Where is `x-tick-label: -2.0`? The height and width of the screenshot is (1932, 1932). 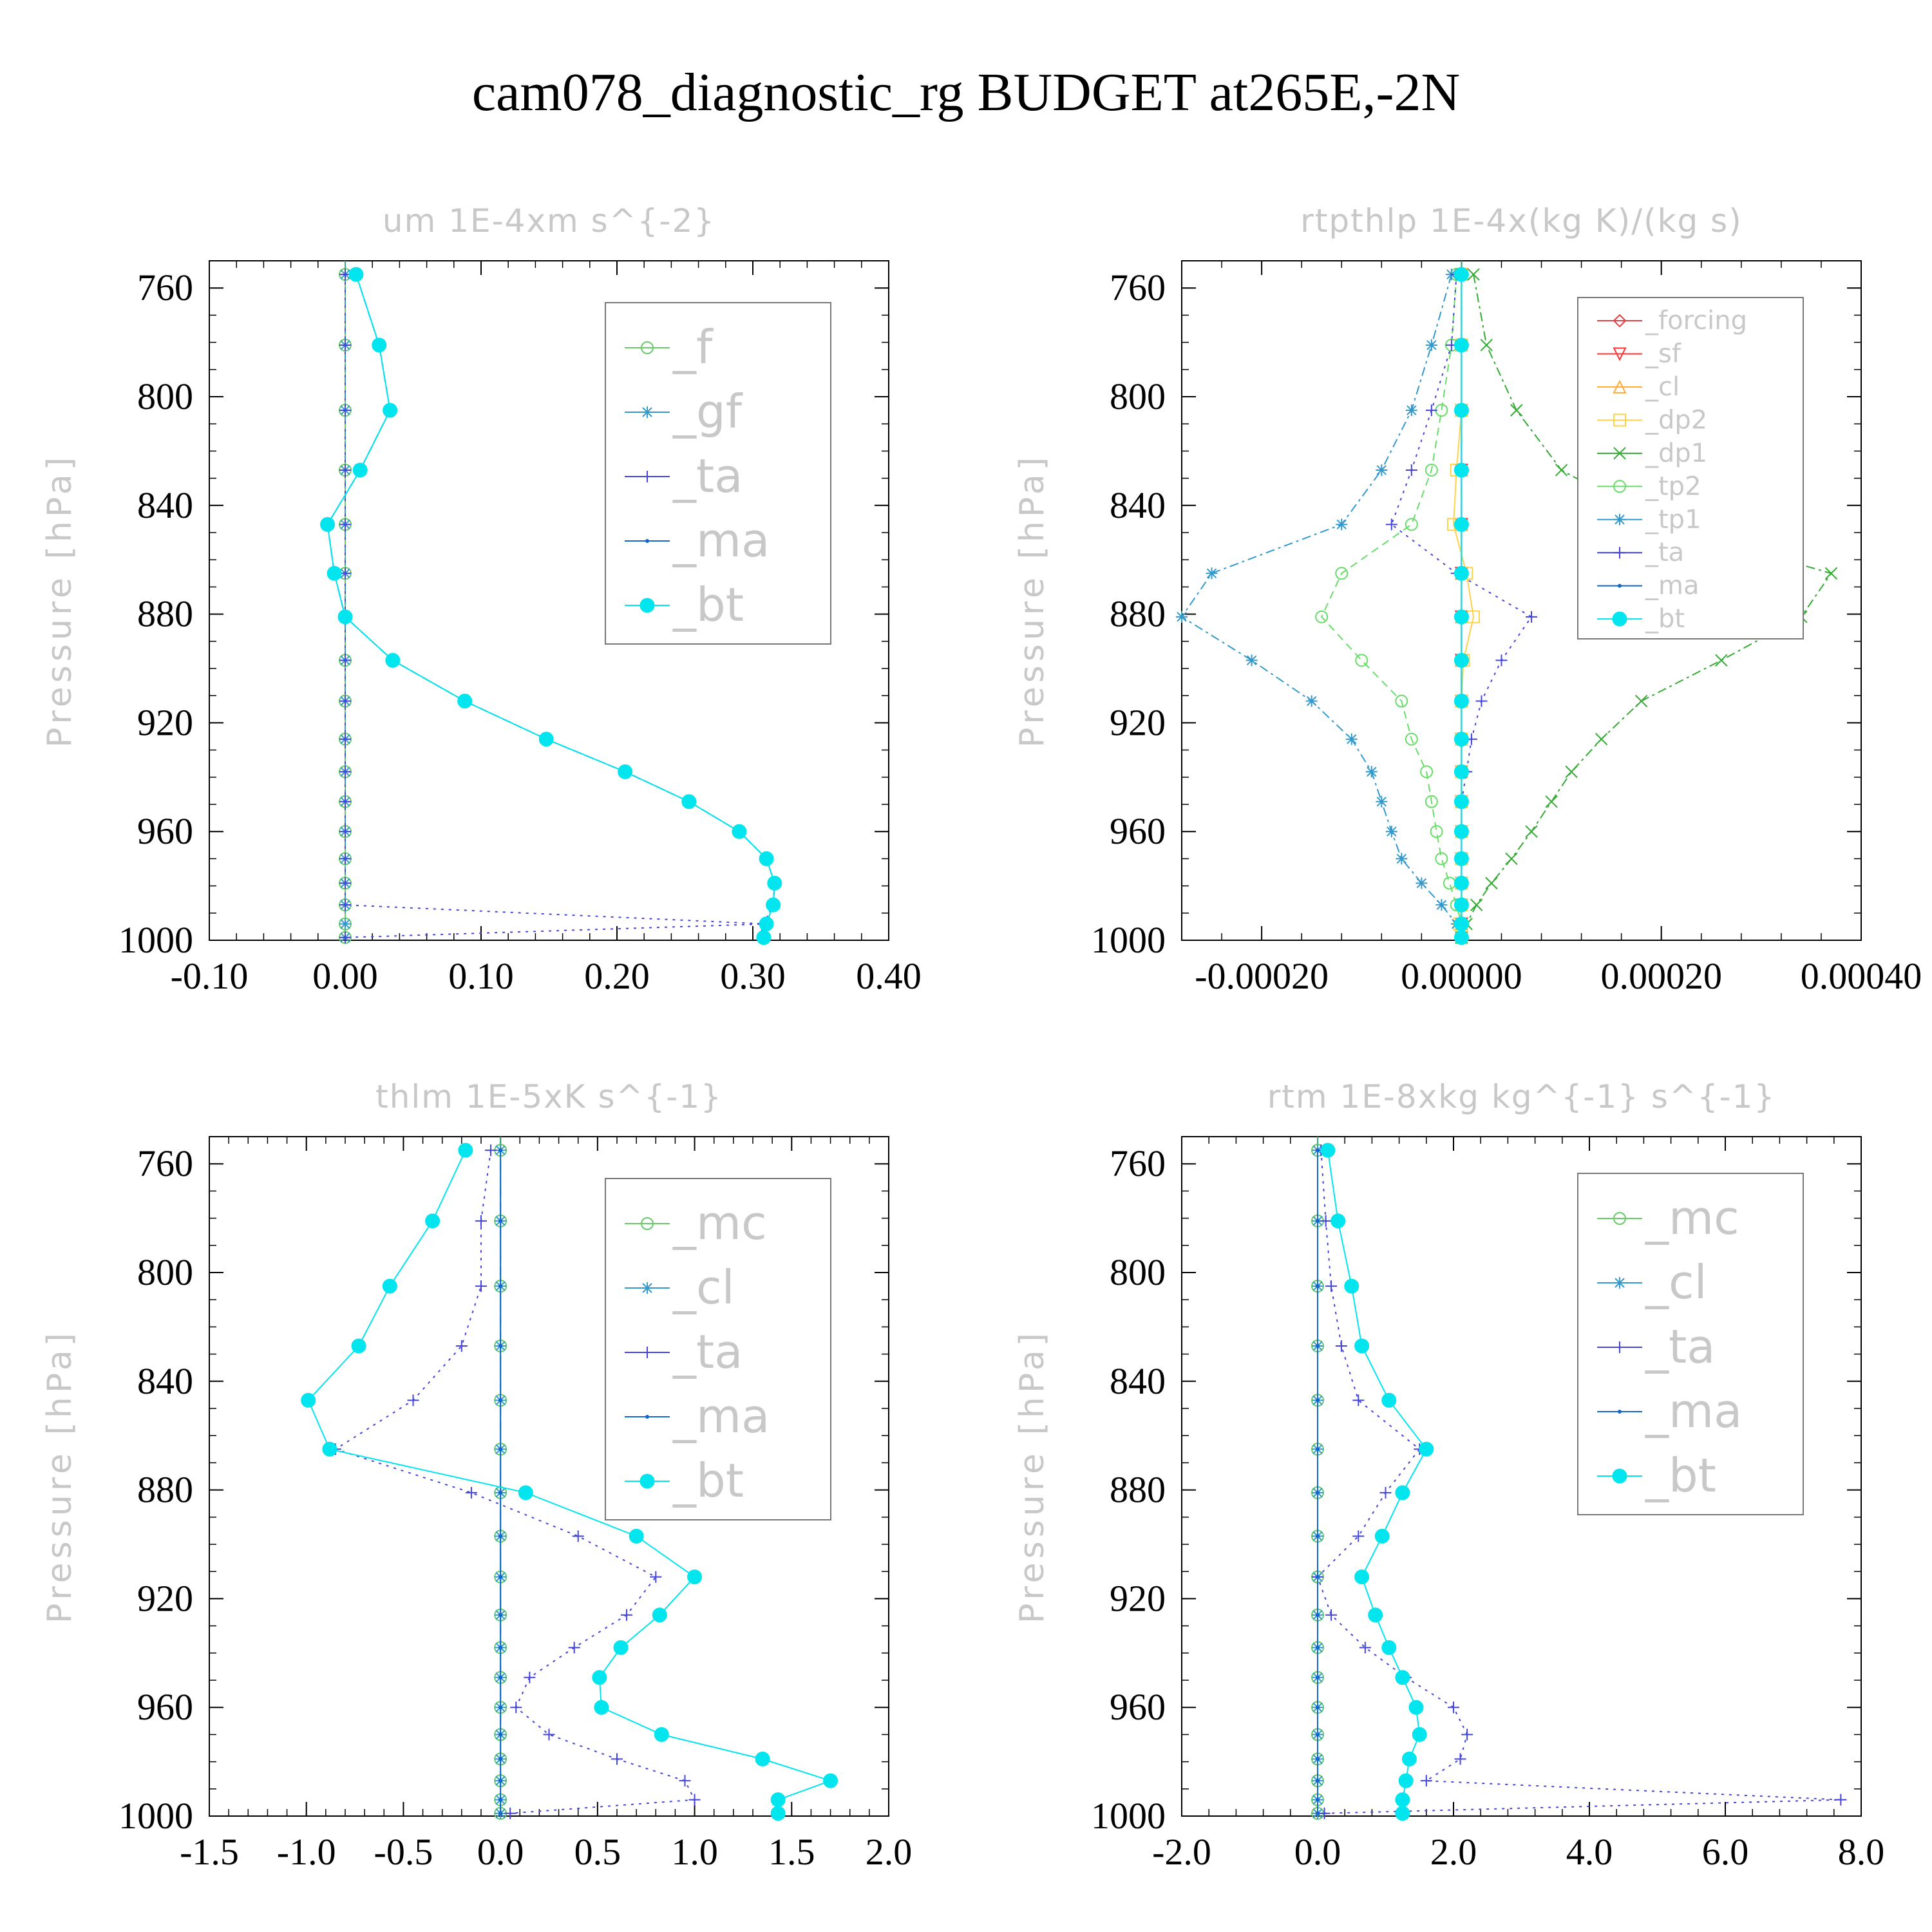
x-tick-label: -2.0 is located at coordinates (1181, 1852).